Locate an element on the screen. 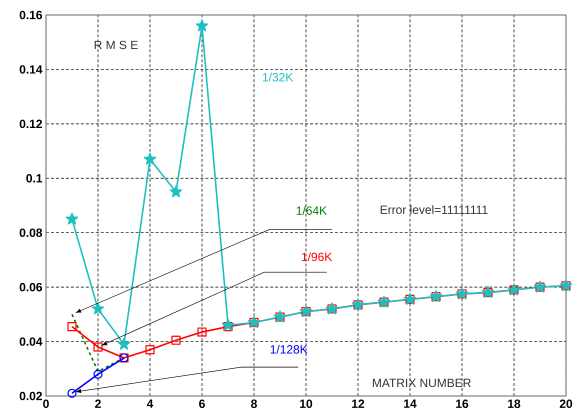  x-tick-label: 12 is located at coordinates (358, 404).